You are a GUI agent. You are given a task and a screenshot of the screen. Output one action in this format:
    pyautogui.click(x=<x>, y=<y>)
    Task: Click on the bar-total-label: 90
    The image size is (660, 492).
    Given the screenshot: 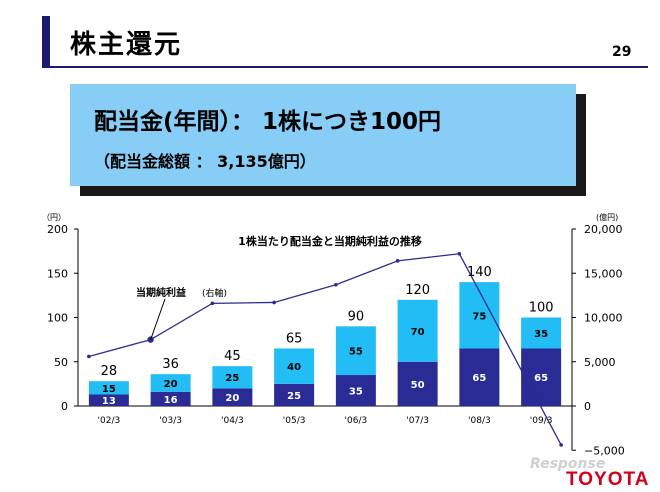 What is the action you would take?
    pyautogui.click(x=356, y=316)
    